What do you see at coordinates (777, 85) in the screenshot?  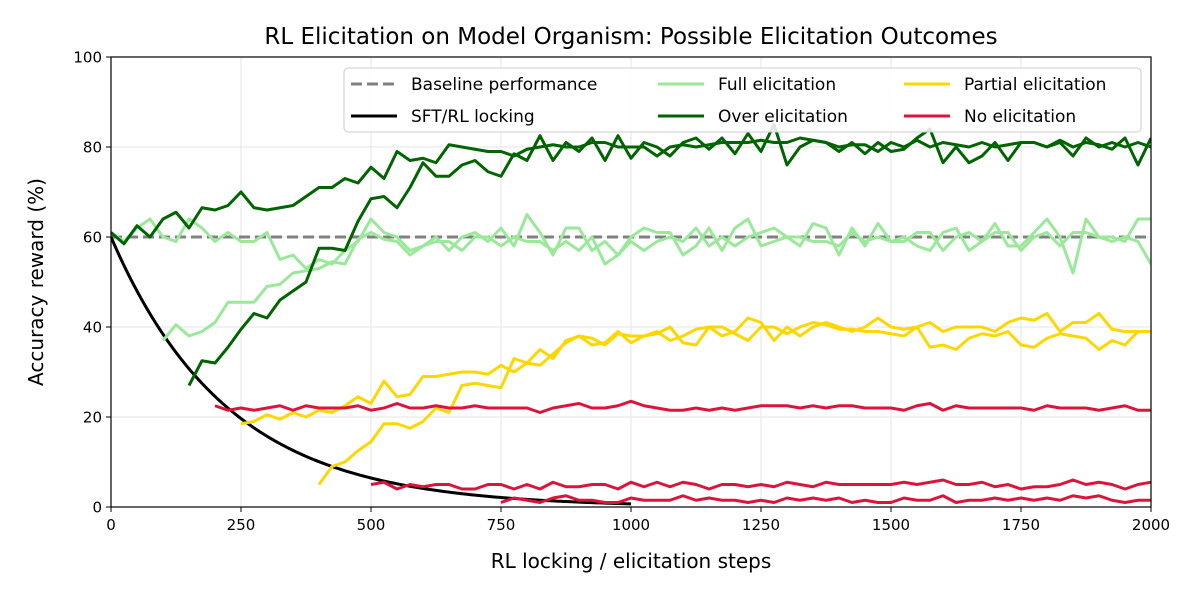 I see `legend-label: Full elicitation` at bounding box center [777, 85].